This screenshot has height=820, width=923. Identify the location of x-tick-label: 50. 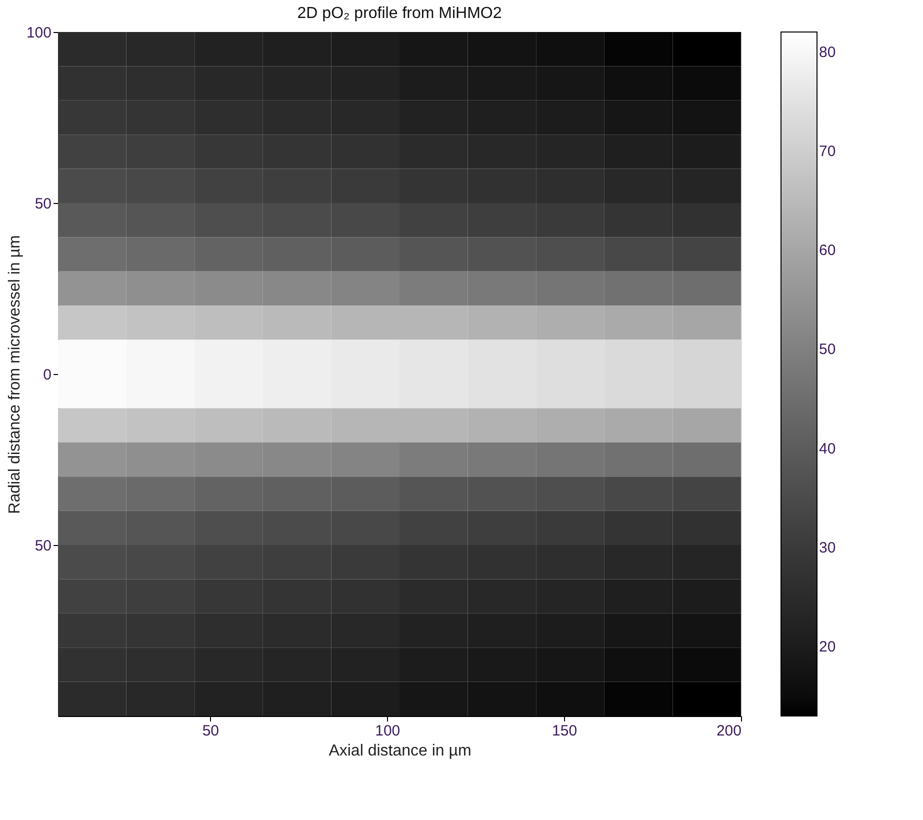
(211, 731).